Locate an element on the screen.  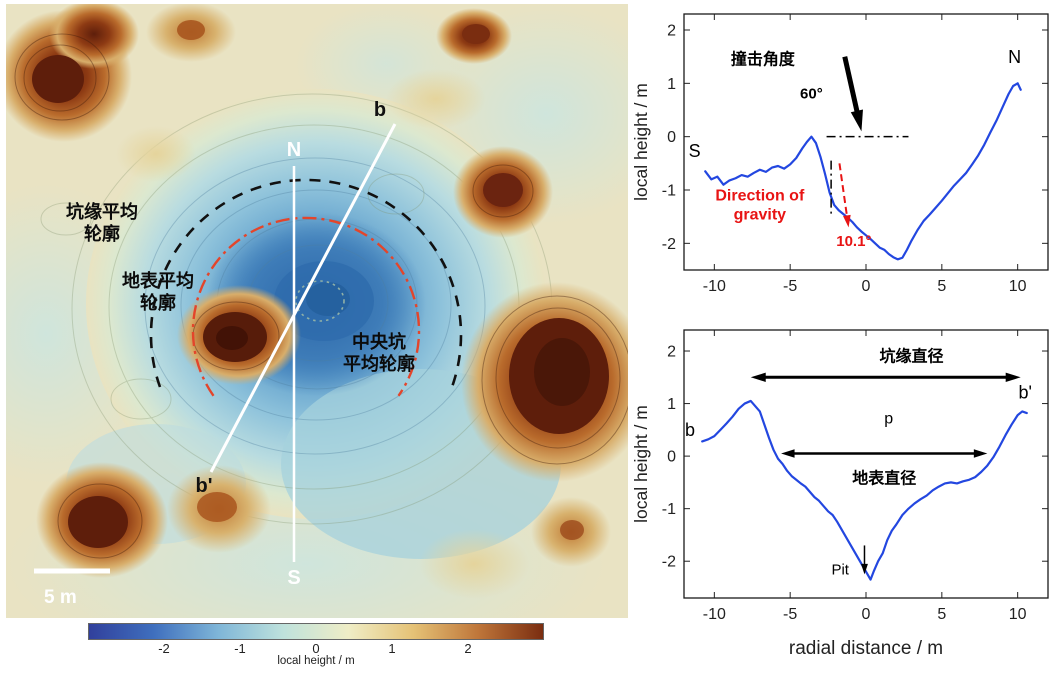
annotation-text: b is located at coordinates (690, 430).